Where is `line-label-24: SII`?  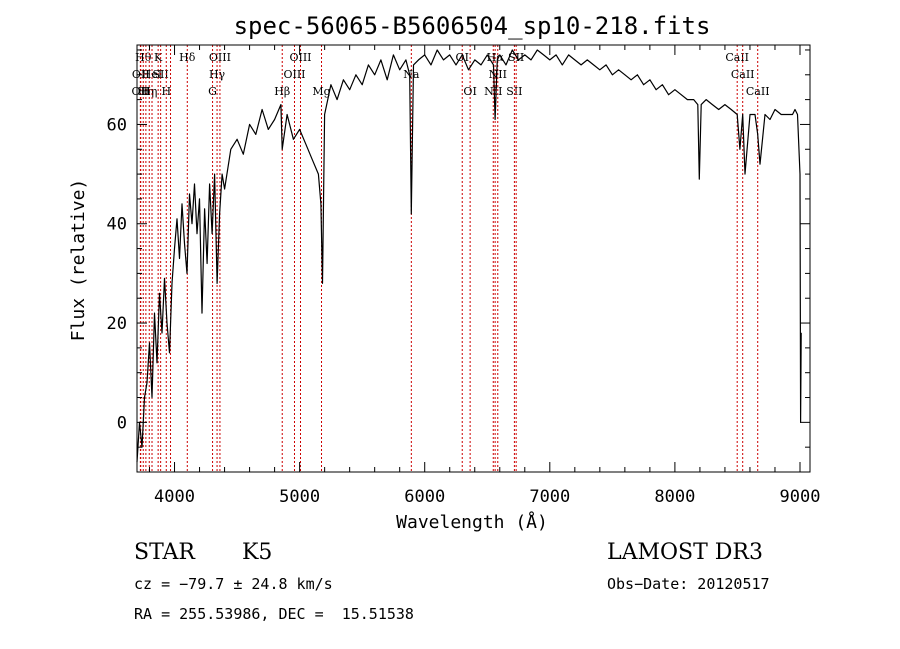 line-label-24: SII is located at coordinates (514, 91).